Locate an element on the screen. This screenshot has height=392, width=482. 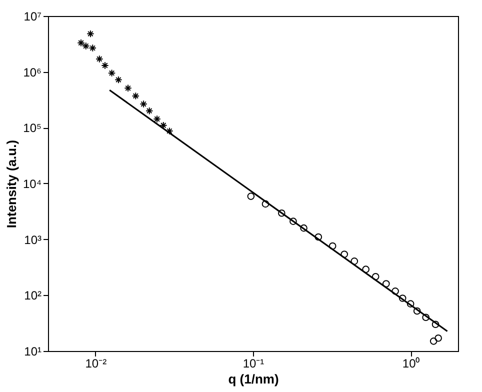
y-tick-label: 10⁶ is located at coordinates (32, 72).